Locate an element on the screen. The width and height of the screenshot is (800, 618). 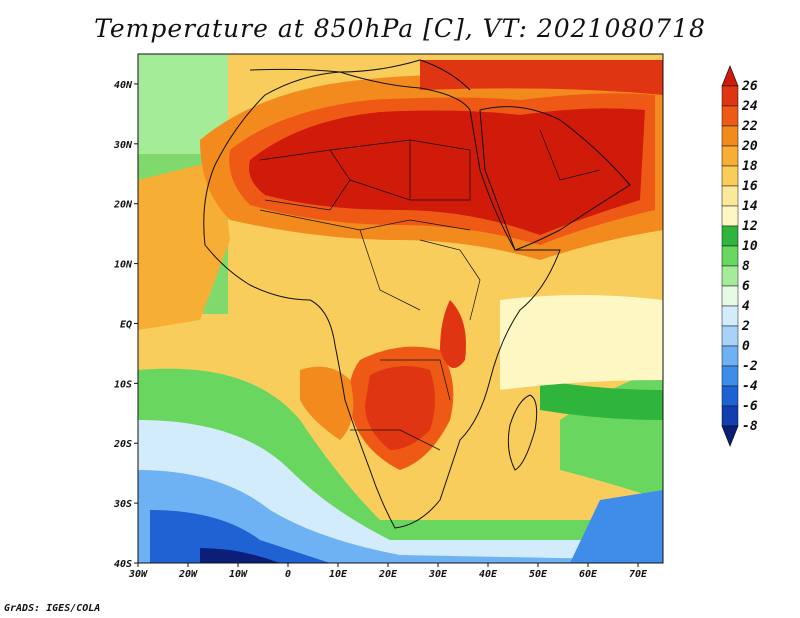
lon-tick-label: 50E is located at coordinates (538, 574).